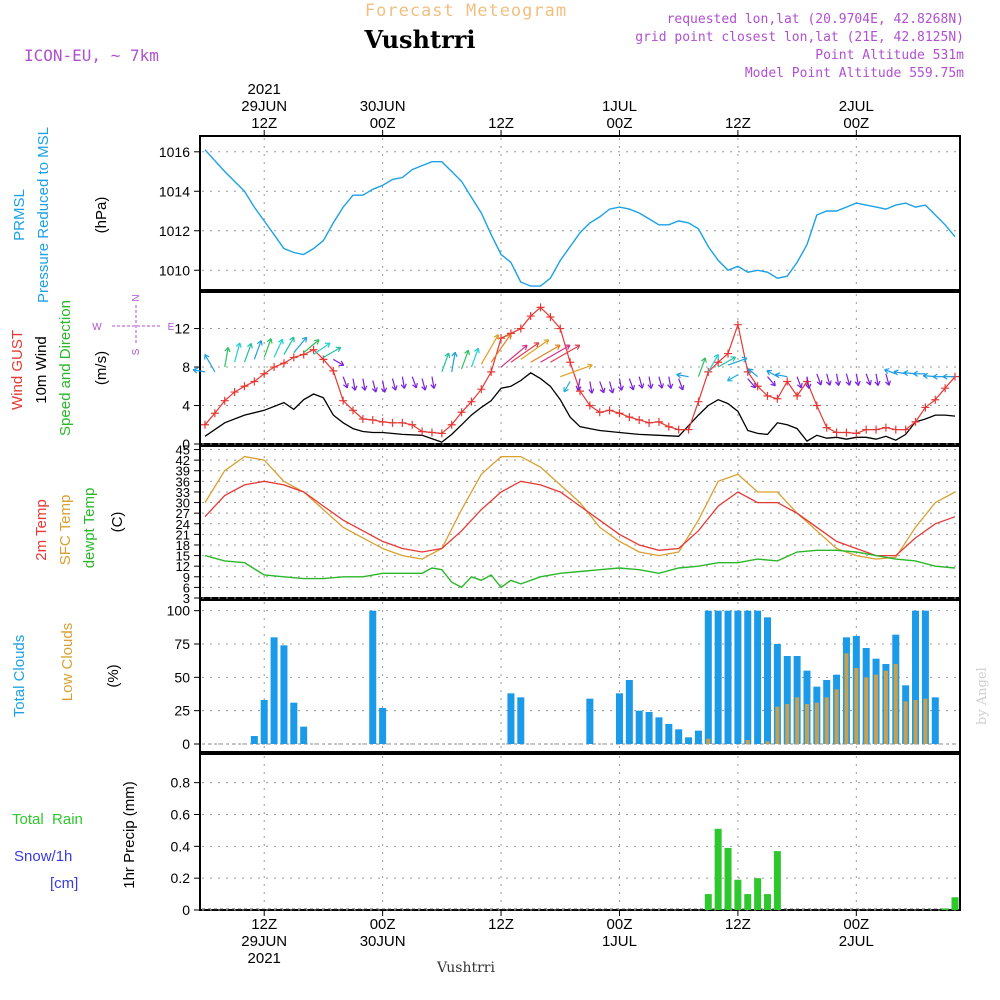 This screenshot has width=1000, height=1000. What do you see at coordinates (466, 11) in the screenshot?
I see `meteogram-subtitle: Forecast Meteogram` at bounding box center [466, 11].